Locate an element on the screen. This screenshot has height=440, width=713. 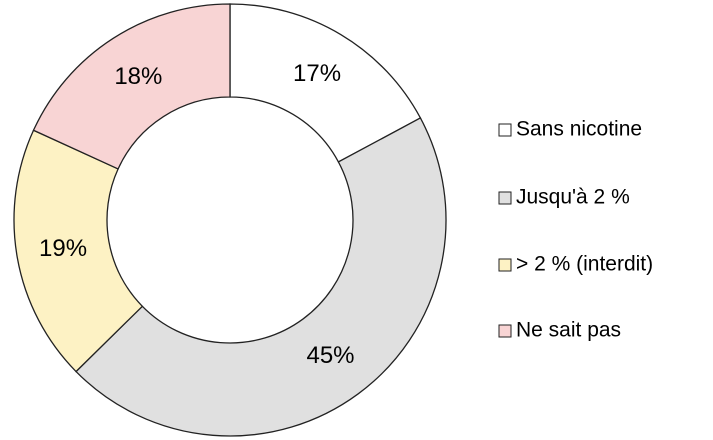
data-label: 45% is located at coordinates (330, 355).